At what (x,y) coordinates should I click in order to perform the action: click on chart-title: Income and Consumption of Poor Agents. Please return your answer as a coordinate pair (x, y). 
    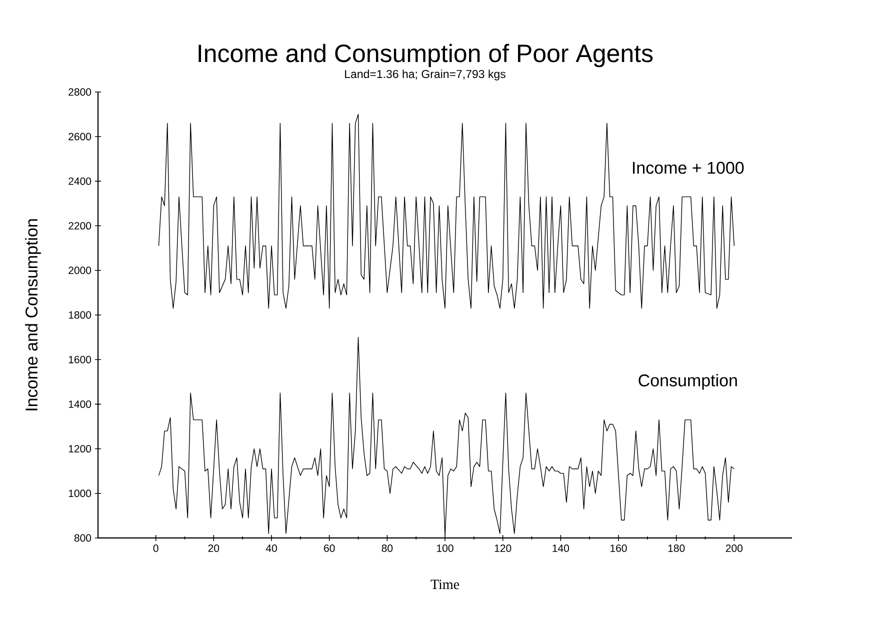
    Looking at the image, I should click on (425, 56).